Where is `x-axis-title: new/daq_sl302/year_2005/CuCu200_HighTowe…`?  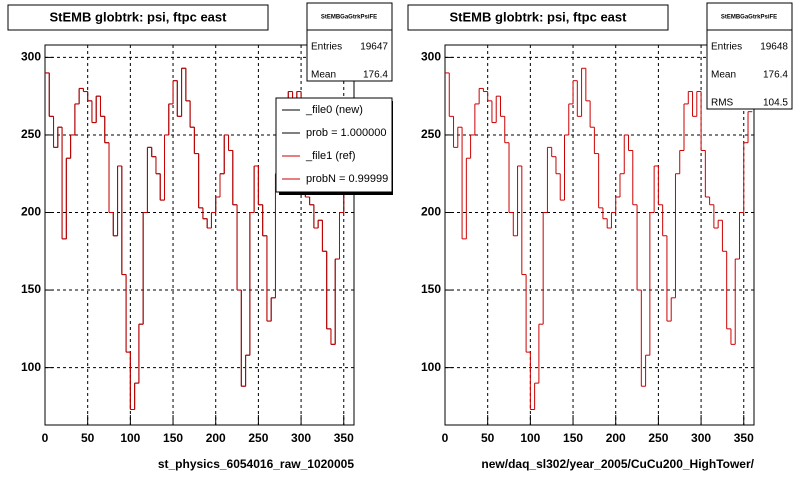
x-axis-title: new/daq_sl302/year_2005/CuCu200_HighTowe… is located at coordinates (617, 464).